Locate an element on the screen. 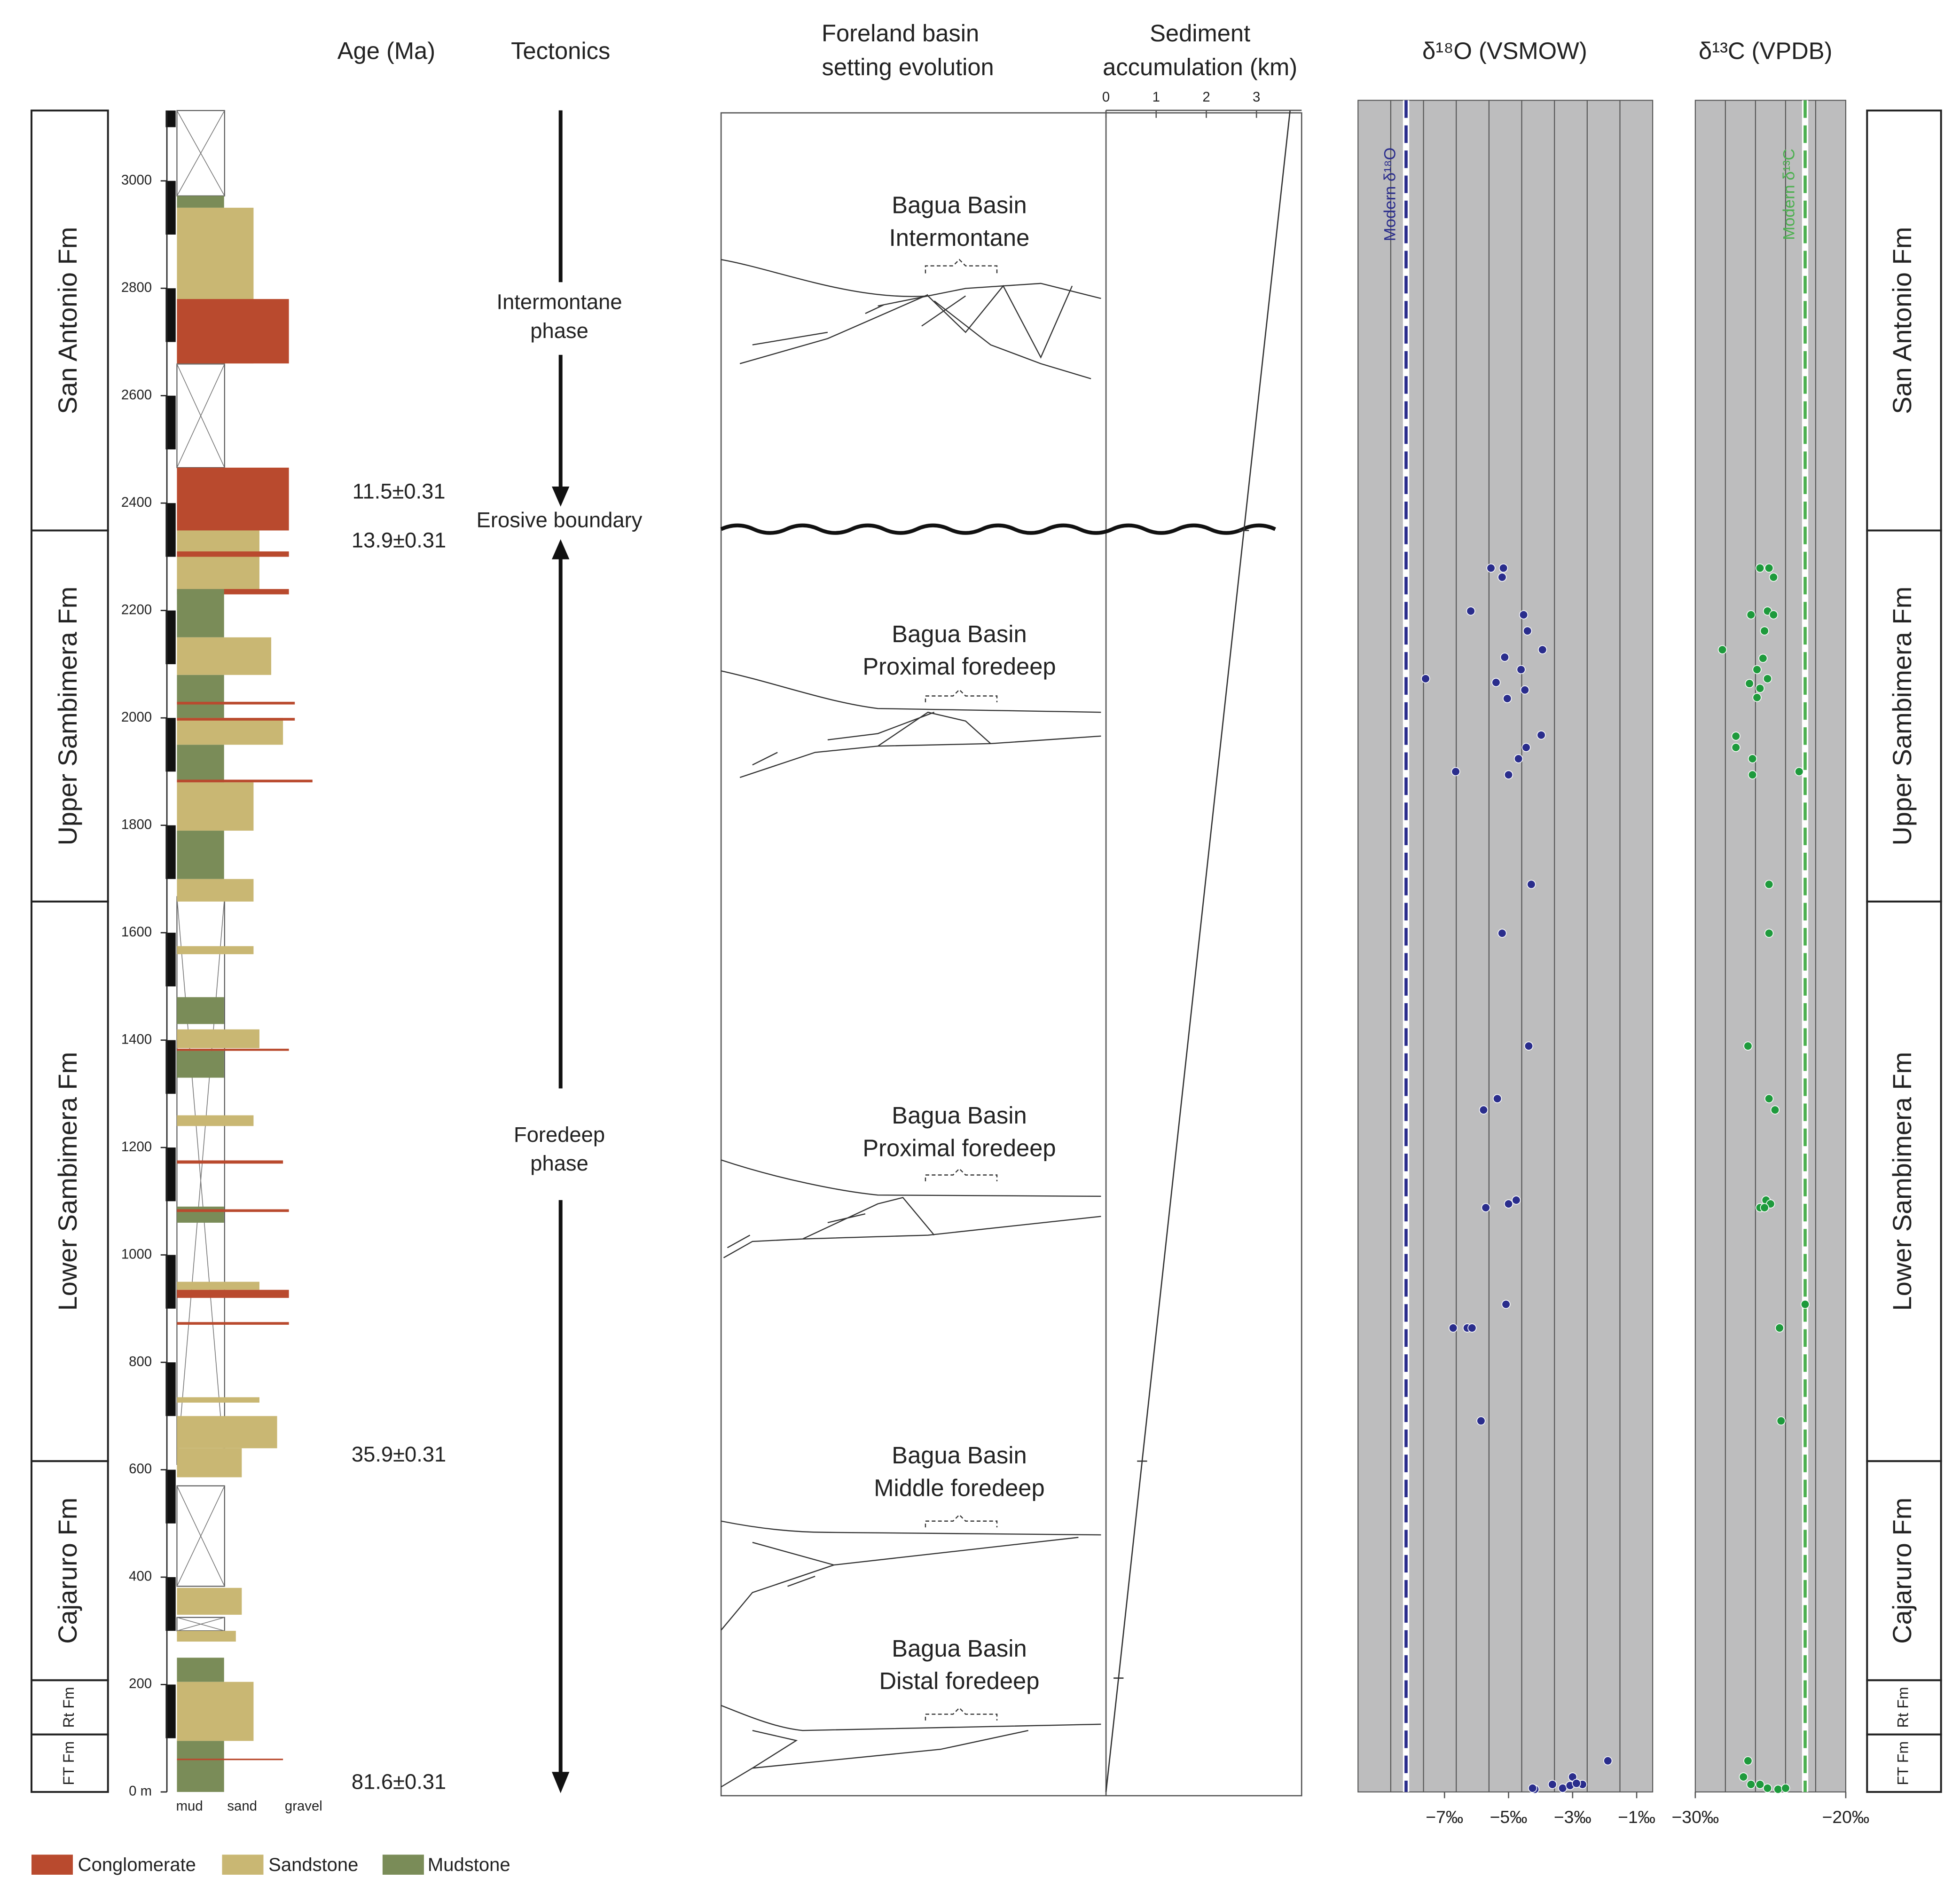 This screenshot has height=1886, width=1960. grain-label: gravel is located at coordinates (303, 1806).